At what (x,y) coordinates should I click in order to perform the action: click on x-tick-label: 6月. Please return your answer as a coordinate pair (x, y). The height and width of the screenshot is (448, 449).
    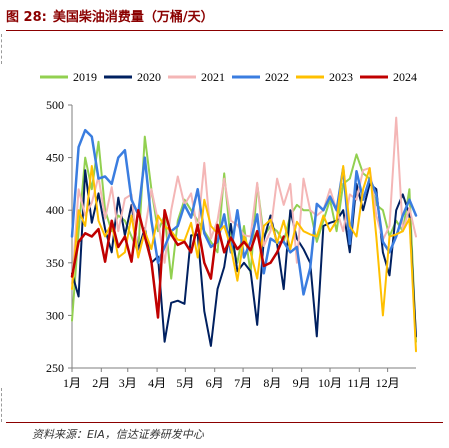
    Looking at the image, I should click on (215, 383).